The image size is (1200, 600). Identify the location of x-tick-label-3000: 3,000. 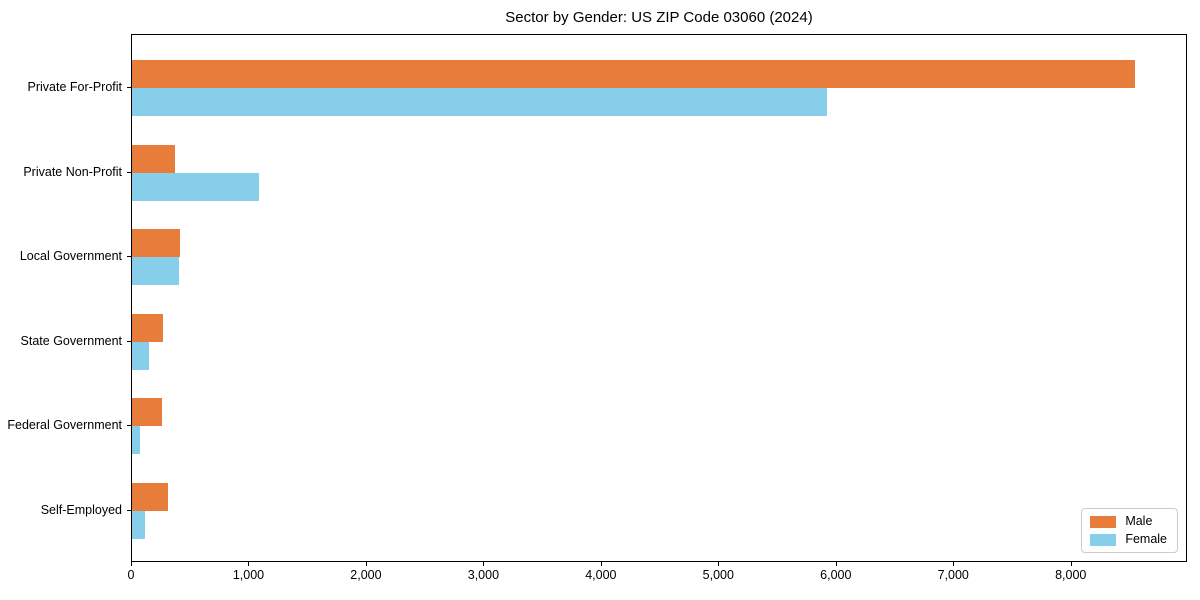
(483, 575).